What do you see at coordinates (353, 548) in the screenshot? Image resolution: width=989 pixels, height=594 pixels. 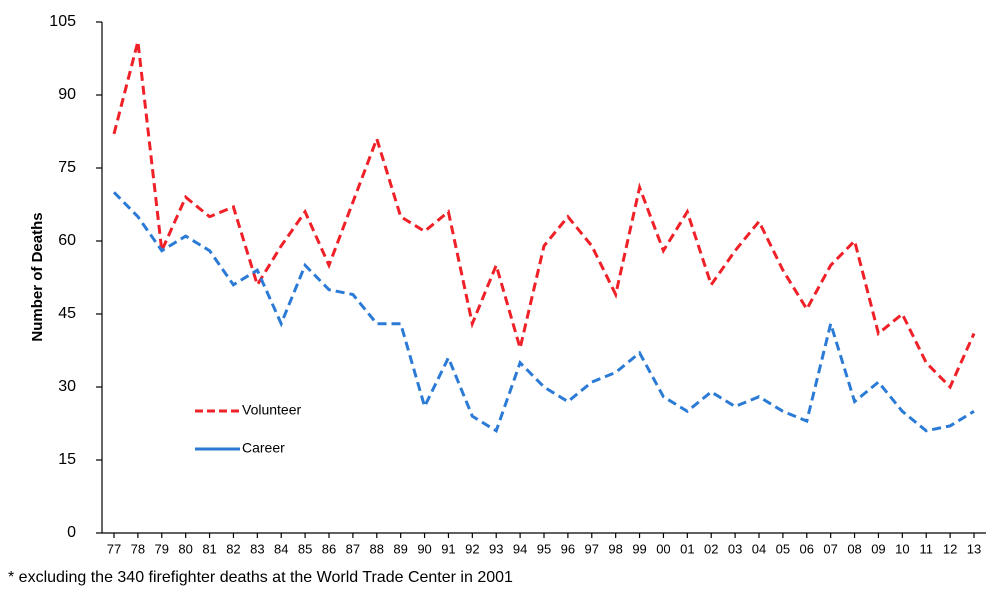 I see `x-tick-label: 87` at bounding box center [353, 548].